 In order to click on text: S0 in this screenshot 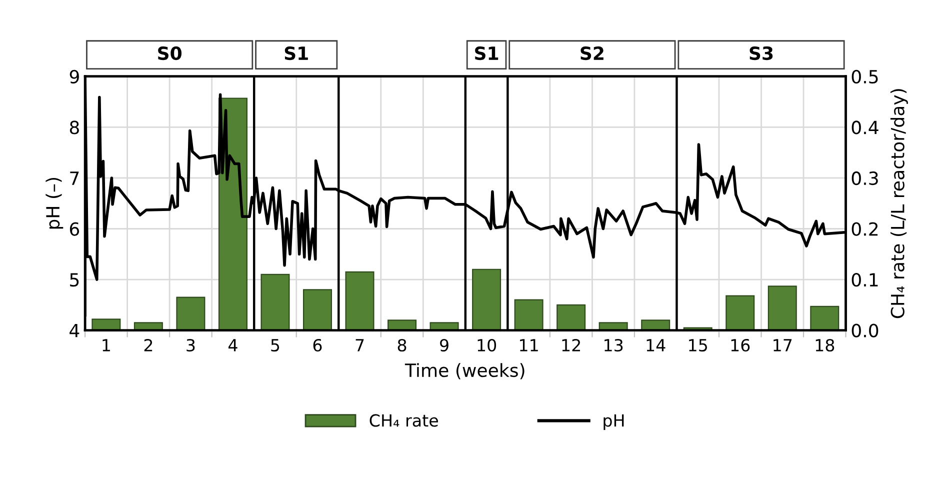, I will do `click(170, 53)`.